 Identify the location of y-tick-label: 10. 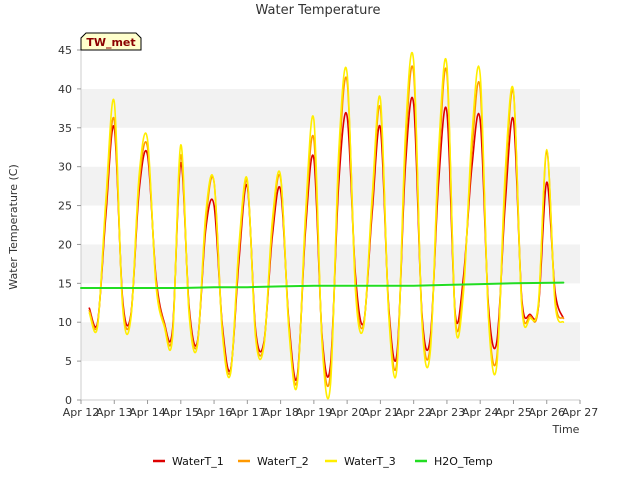
(65, 322).